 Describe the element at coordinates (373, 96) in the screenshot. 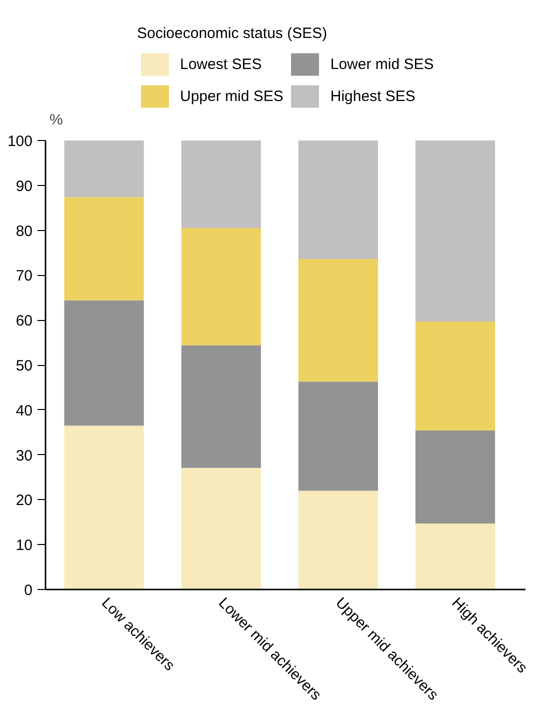

I see `legend-label: Highest SES` at that location.